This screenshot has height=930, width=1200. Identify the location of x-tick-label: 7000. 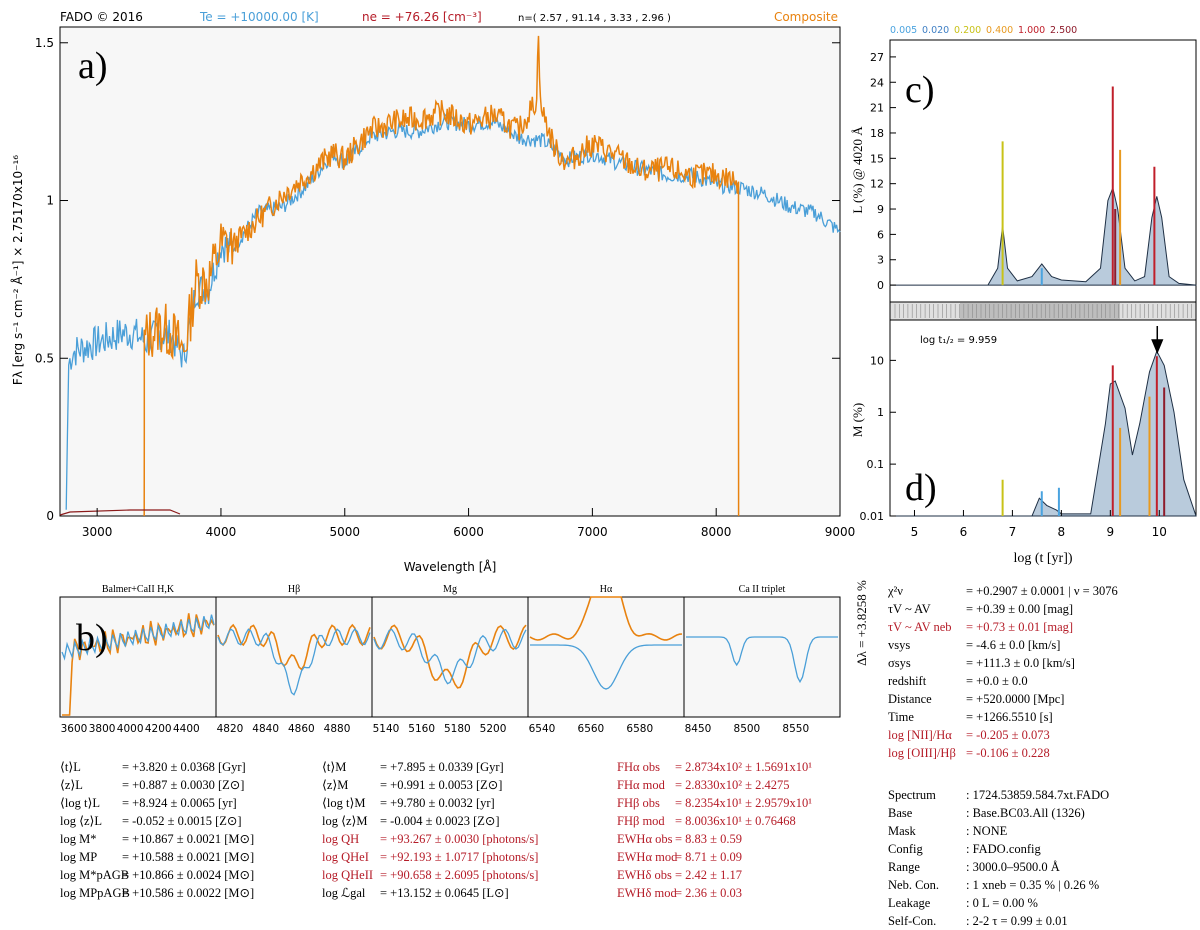
(592, 532).